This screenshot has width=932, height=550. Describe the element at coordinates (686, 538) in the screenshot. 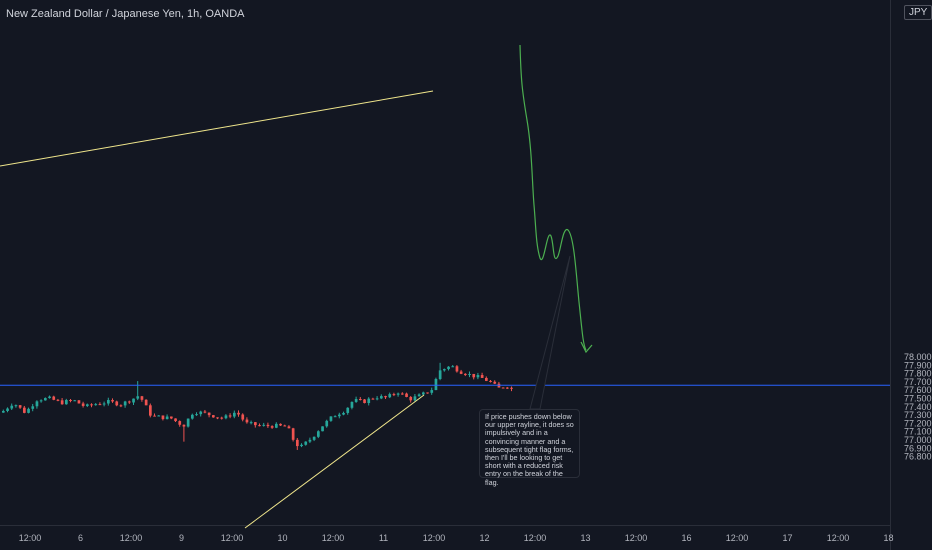

I see `x-tick-label: 16` at that location.